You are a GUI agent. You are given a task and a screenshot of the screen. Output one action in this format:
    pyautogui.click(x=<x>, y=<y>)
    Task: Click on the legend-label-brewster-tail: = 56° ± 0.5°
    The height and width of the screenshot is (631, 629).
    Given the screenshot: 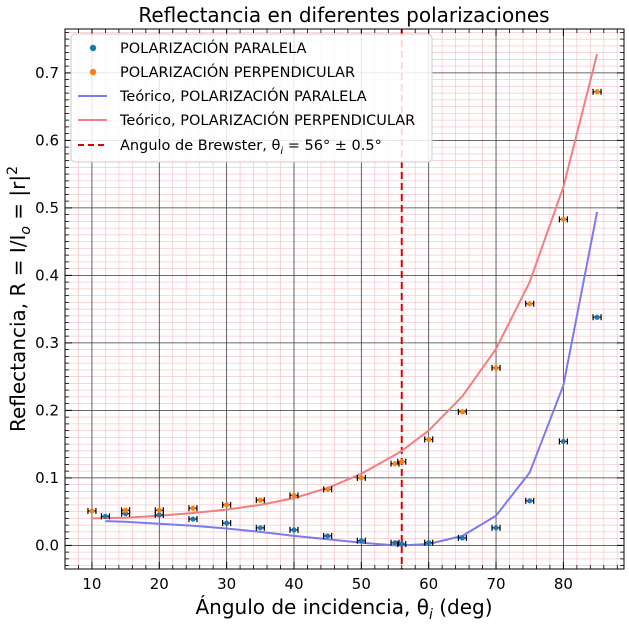 What is the action you would take?
    pyautogui.click(x=332, y=146)
    